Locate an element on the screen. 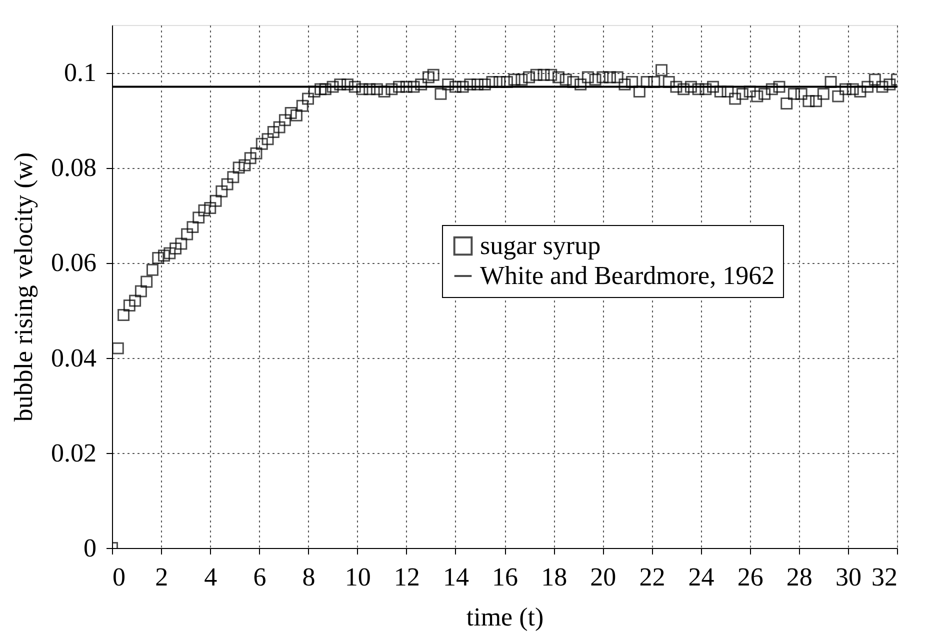 The height and width of the screenshot is (640, 925). x-tick-label: 18 is located at coordinates (554, 577).